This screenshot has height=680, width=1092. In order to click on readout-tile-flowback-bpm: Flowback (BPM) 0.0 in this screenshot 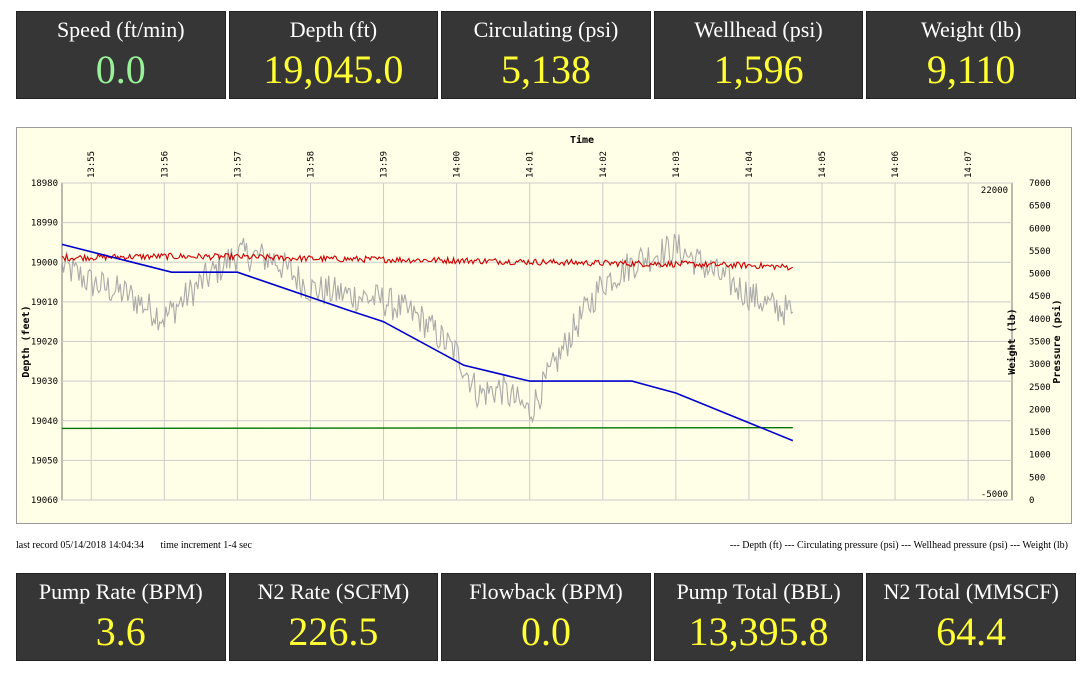, I will do `click(546, 617)`.